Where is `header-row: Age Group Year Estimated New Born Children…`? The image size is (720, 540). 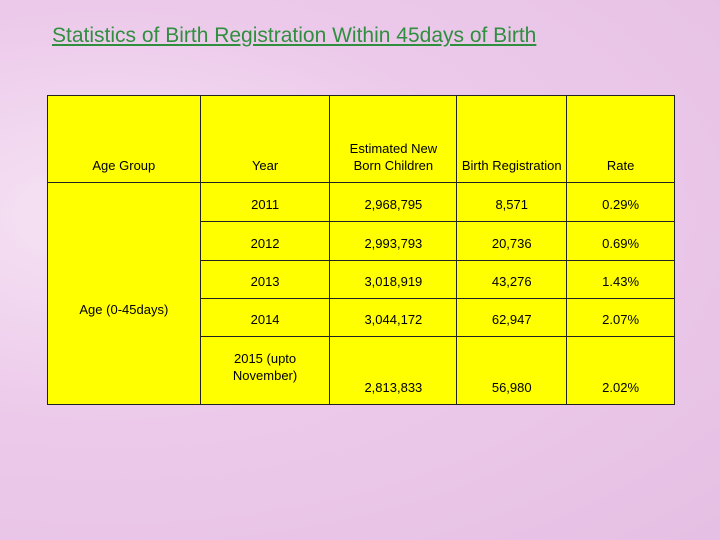
header-row: Age Group Year Estimated New Born Children… is located at coordinates (361, 139).